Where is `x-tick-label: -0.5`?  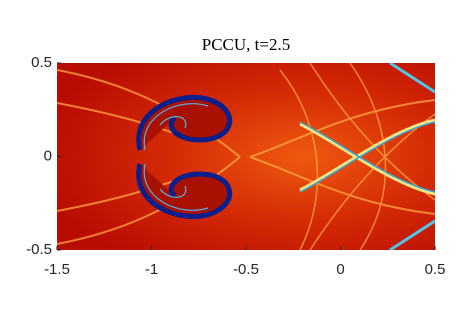 x-tick-label: -0.5 is located at coordinates (246, 269).